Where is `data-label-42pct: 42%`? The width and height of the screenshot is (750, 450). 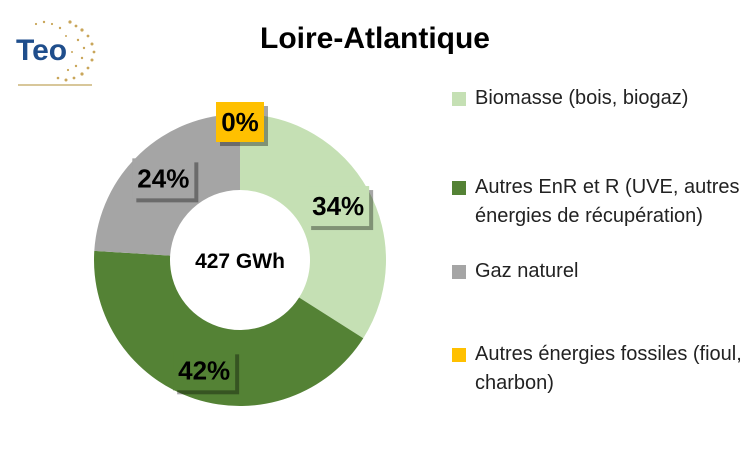 data-label-42pct: 42% is located at coordinates (206, 372).